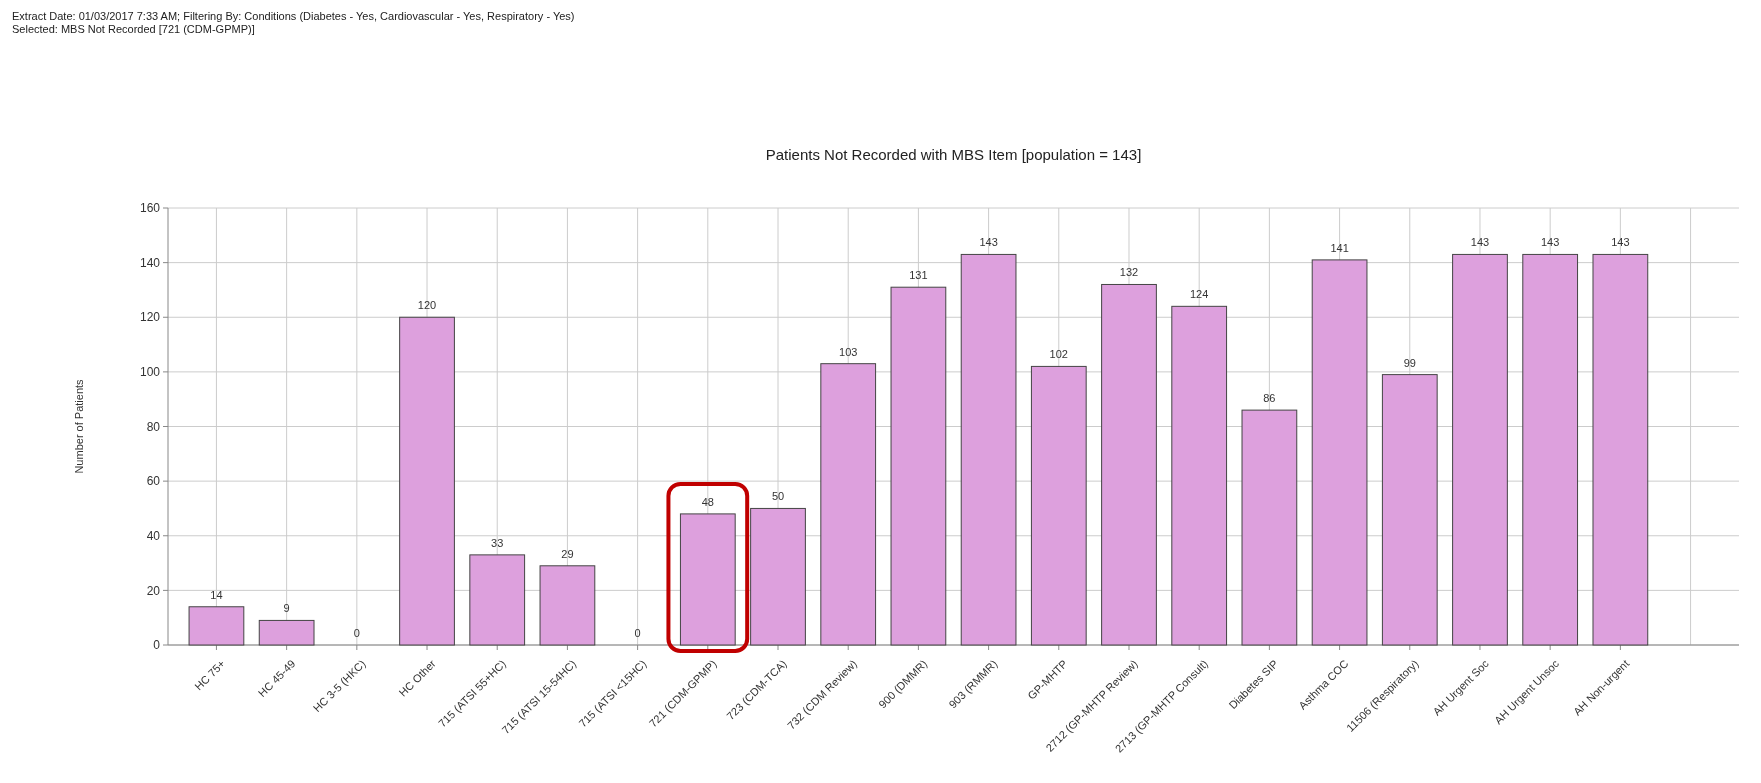 This screenshot has width=1761, height=783. What do you see at coordinates (778, 496) in the screenshot?
I see `data-label: 50` at bounding box center [778, 496].